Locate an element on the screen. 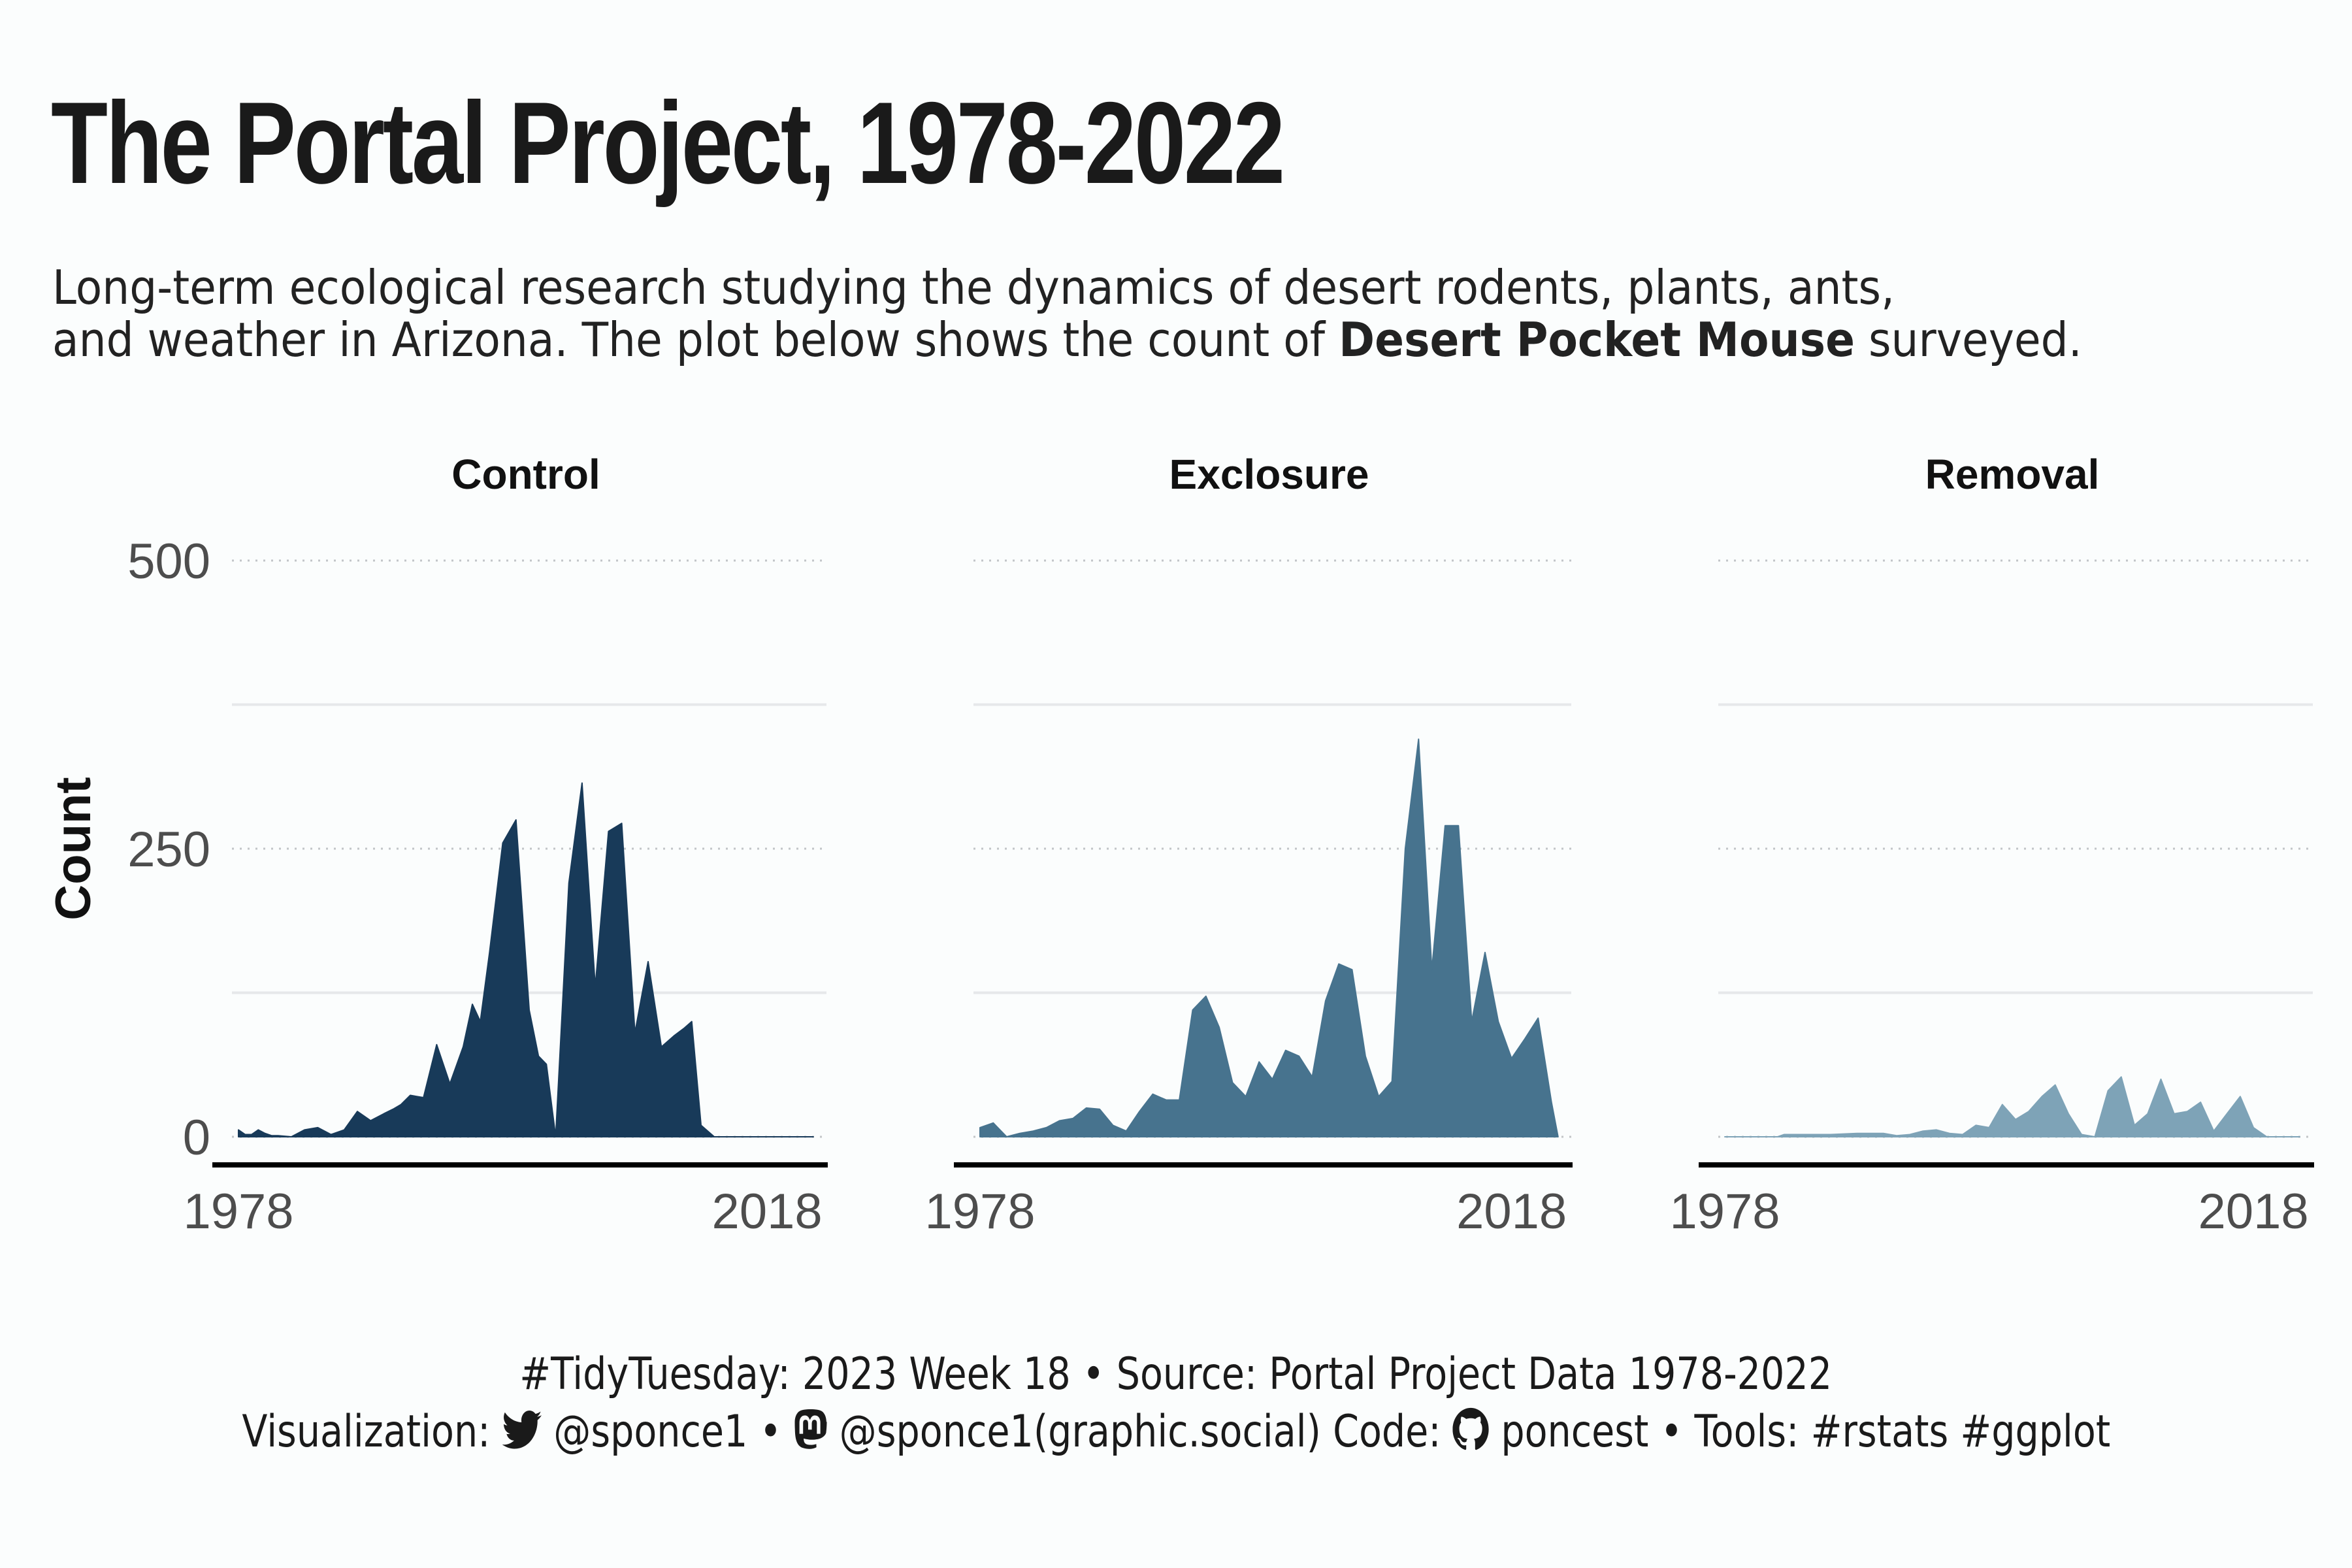 The height and width of the screenshot is (1568, 2352). mastodon-icon is located at coordinates (810, 1436).